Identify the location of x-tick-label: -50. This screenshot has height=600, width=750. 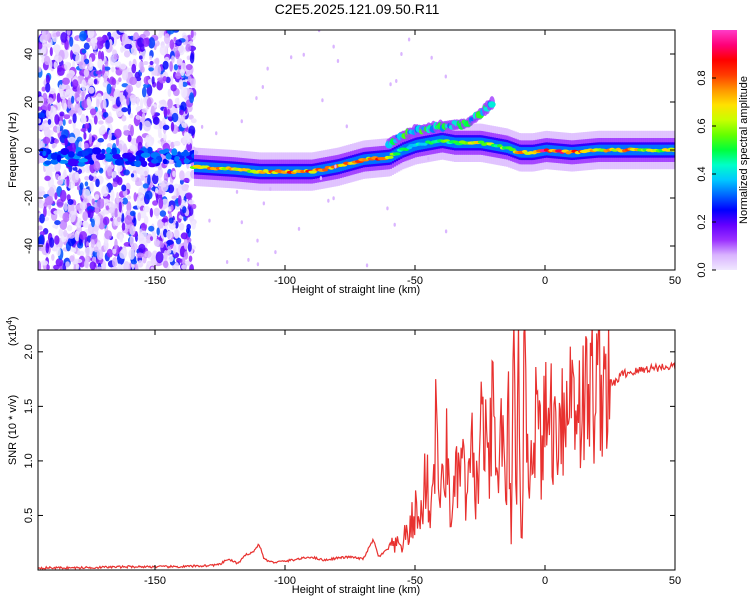
(415, 581).